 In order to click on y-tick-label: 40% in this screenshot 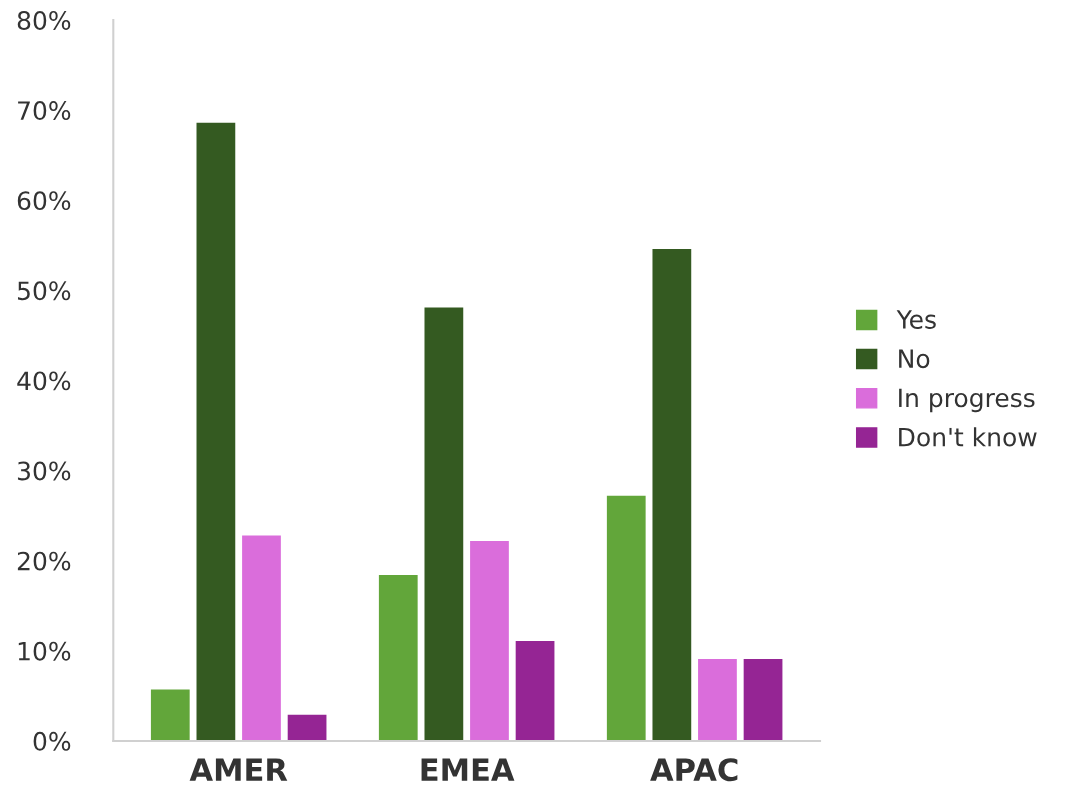, I will do `click(44, 381)`.